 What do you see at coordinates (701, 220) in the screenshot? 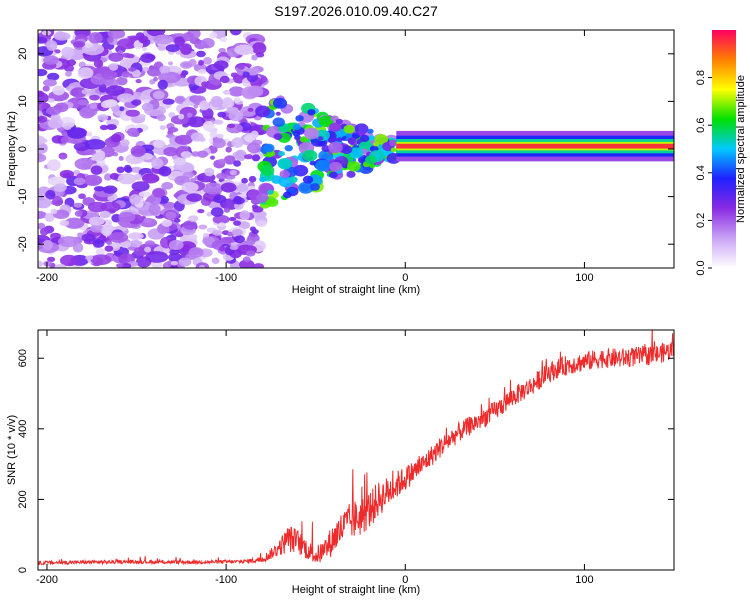
I see `colorbar-tick-label: 0.2` at bounding box center [701, 220].